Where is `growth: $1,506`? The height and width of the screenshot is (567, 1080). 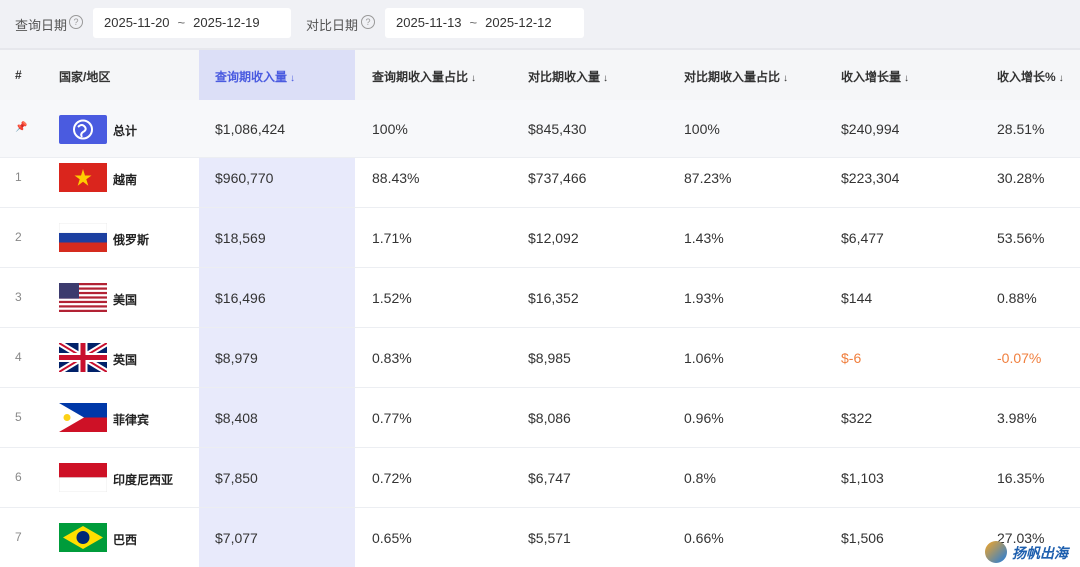 growth: $1,506 is located at coordinates (862, 538).